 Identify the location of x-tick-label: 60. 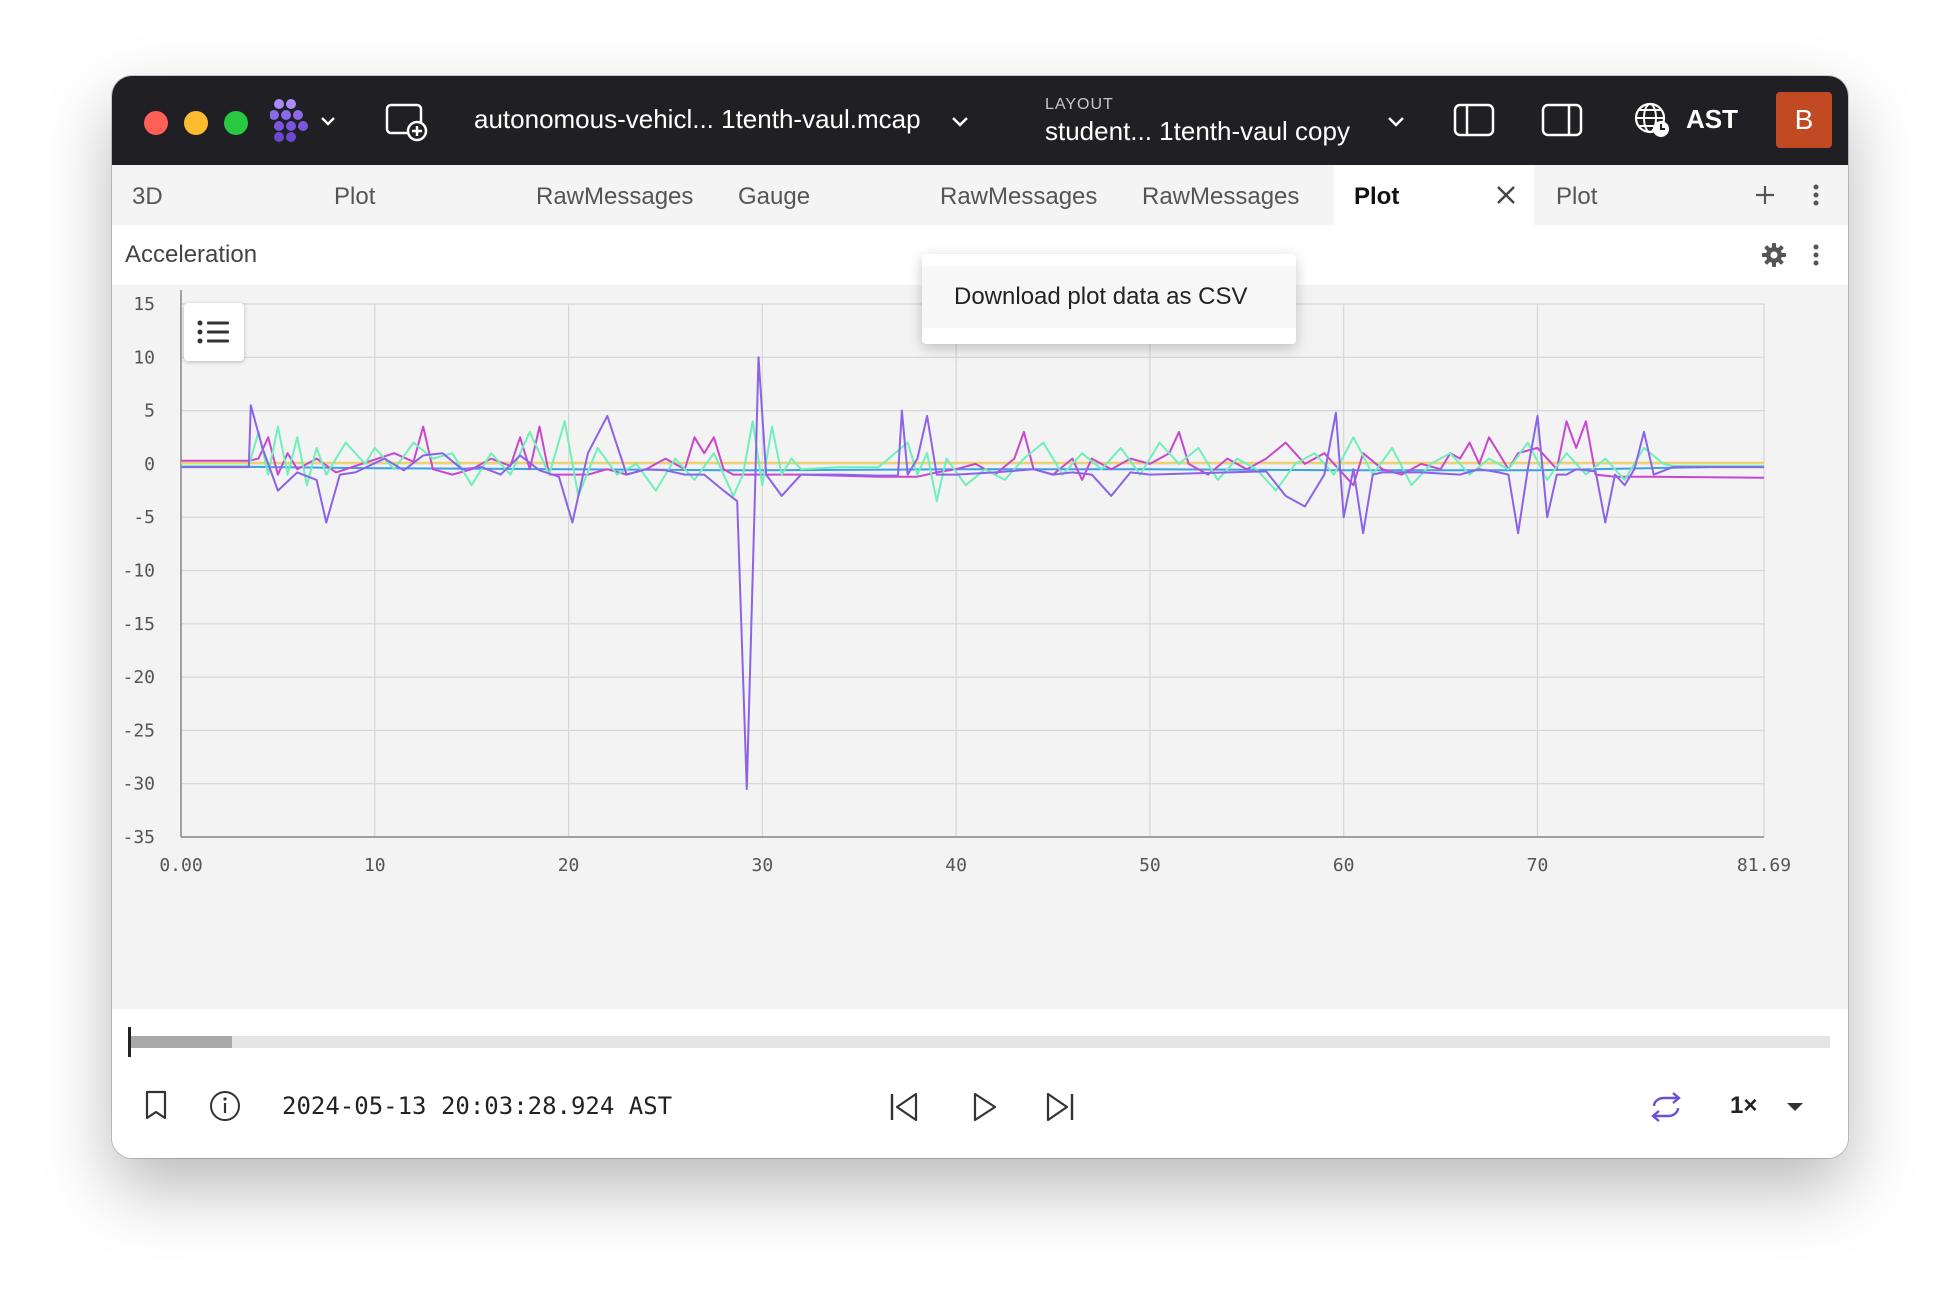
(1344, 865).